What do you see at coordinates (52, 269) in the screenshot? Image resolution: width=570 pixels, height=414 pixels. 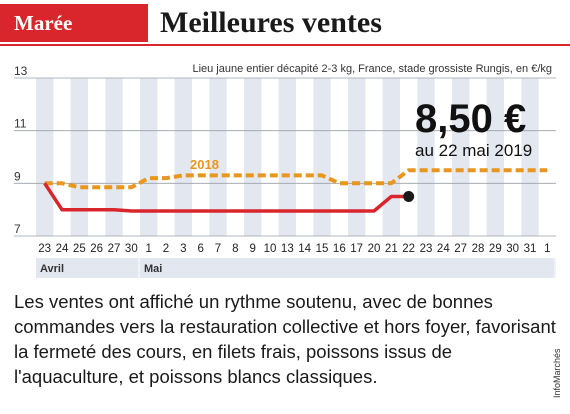 I see `month-label: Avril` at bounding box center [52, 269].